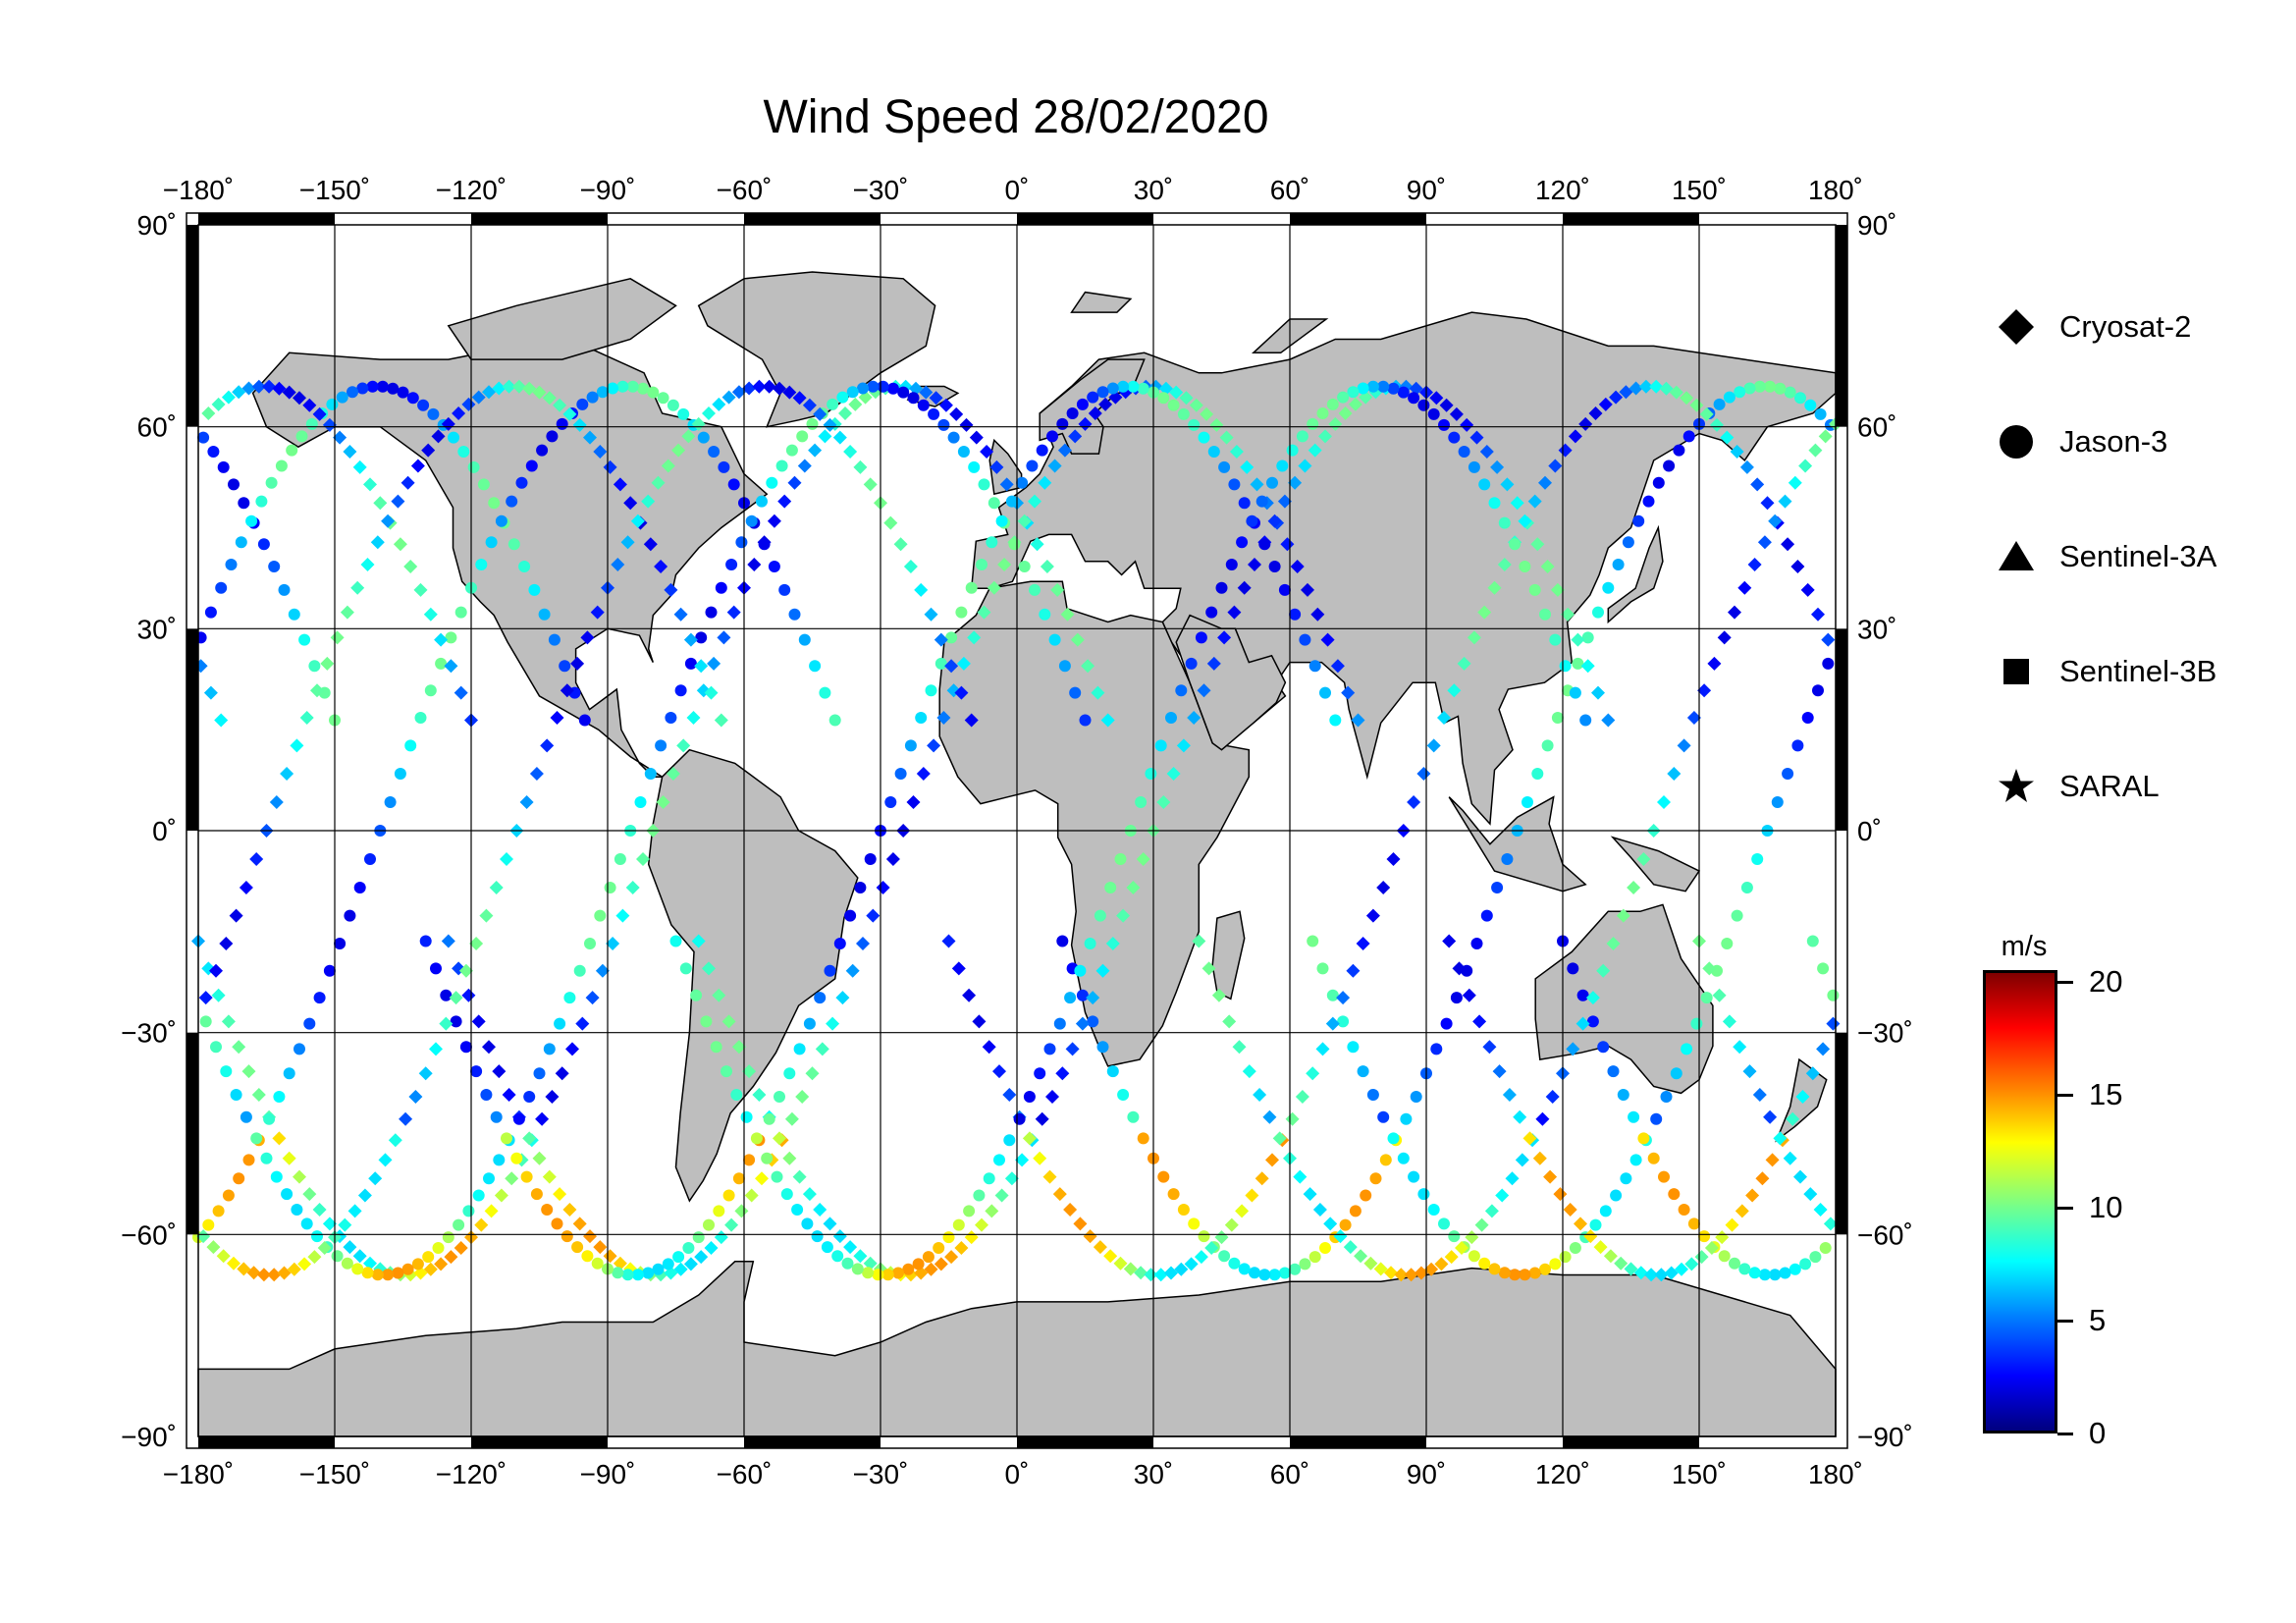 The height and width of the screenshot is (1623, 2296). I want to click on legend-item-jason: Jason-3, so click(2080, 441).